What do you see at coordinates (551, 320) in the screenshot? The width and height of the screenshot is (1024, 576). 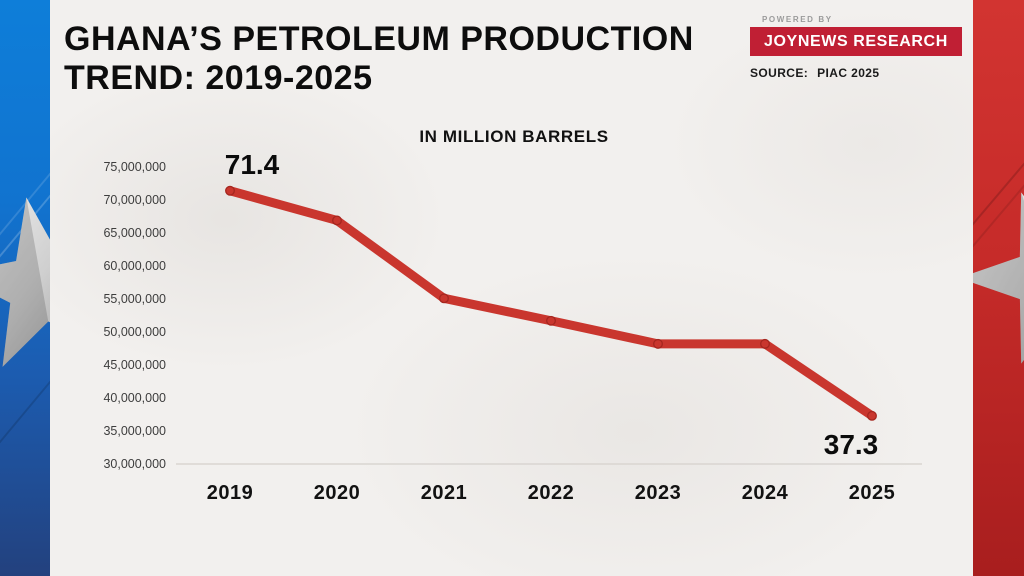 I see `data-point-2022` at bounding box center [551, 320].